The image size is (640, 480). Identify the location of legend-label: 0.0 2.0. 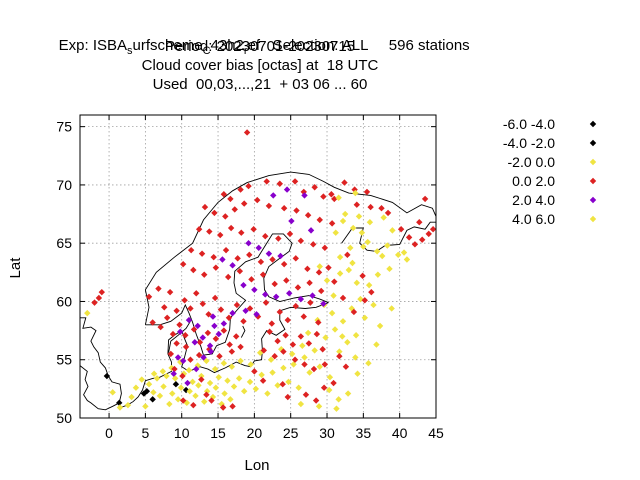
(533, 181).